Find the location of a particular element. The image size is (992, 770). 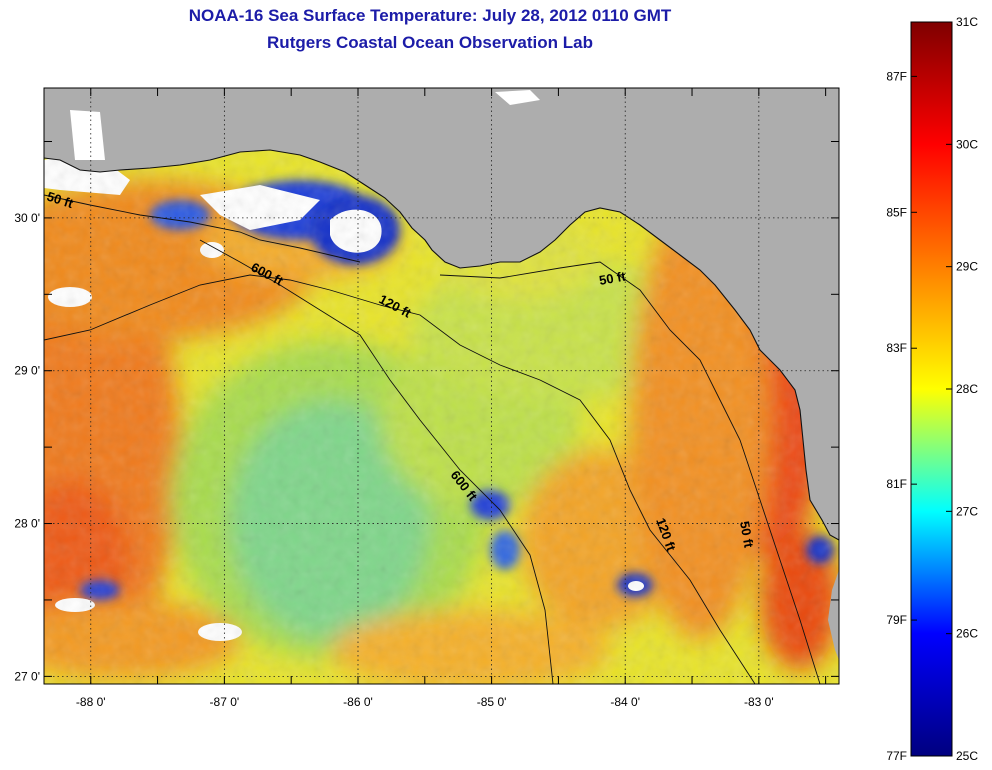

colorbar-ticks: 31C 30C 29C 28C 27C 26C 25C 87F 85F 83F 81F 79F 77F is located at coordinates (932, 389).